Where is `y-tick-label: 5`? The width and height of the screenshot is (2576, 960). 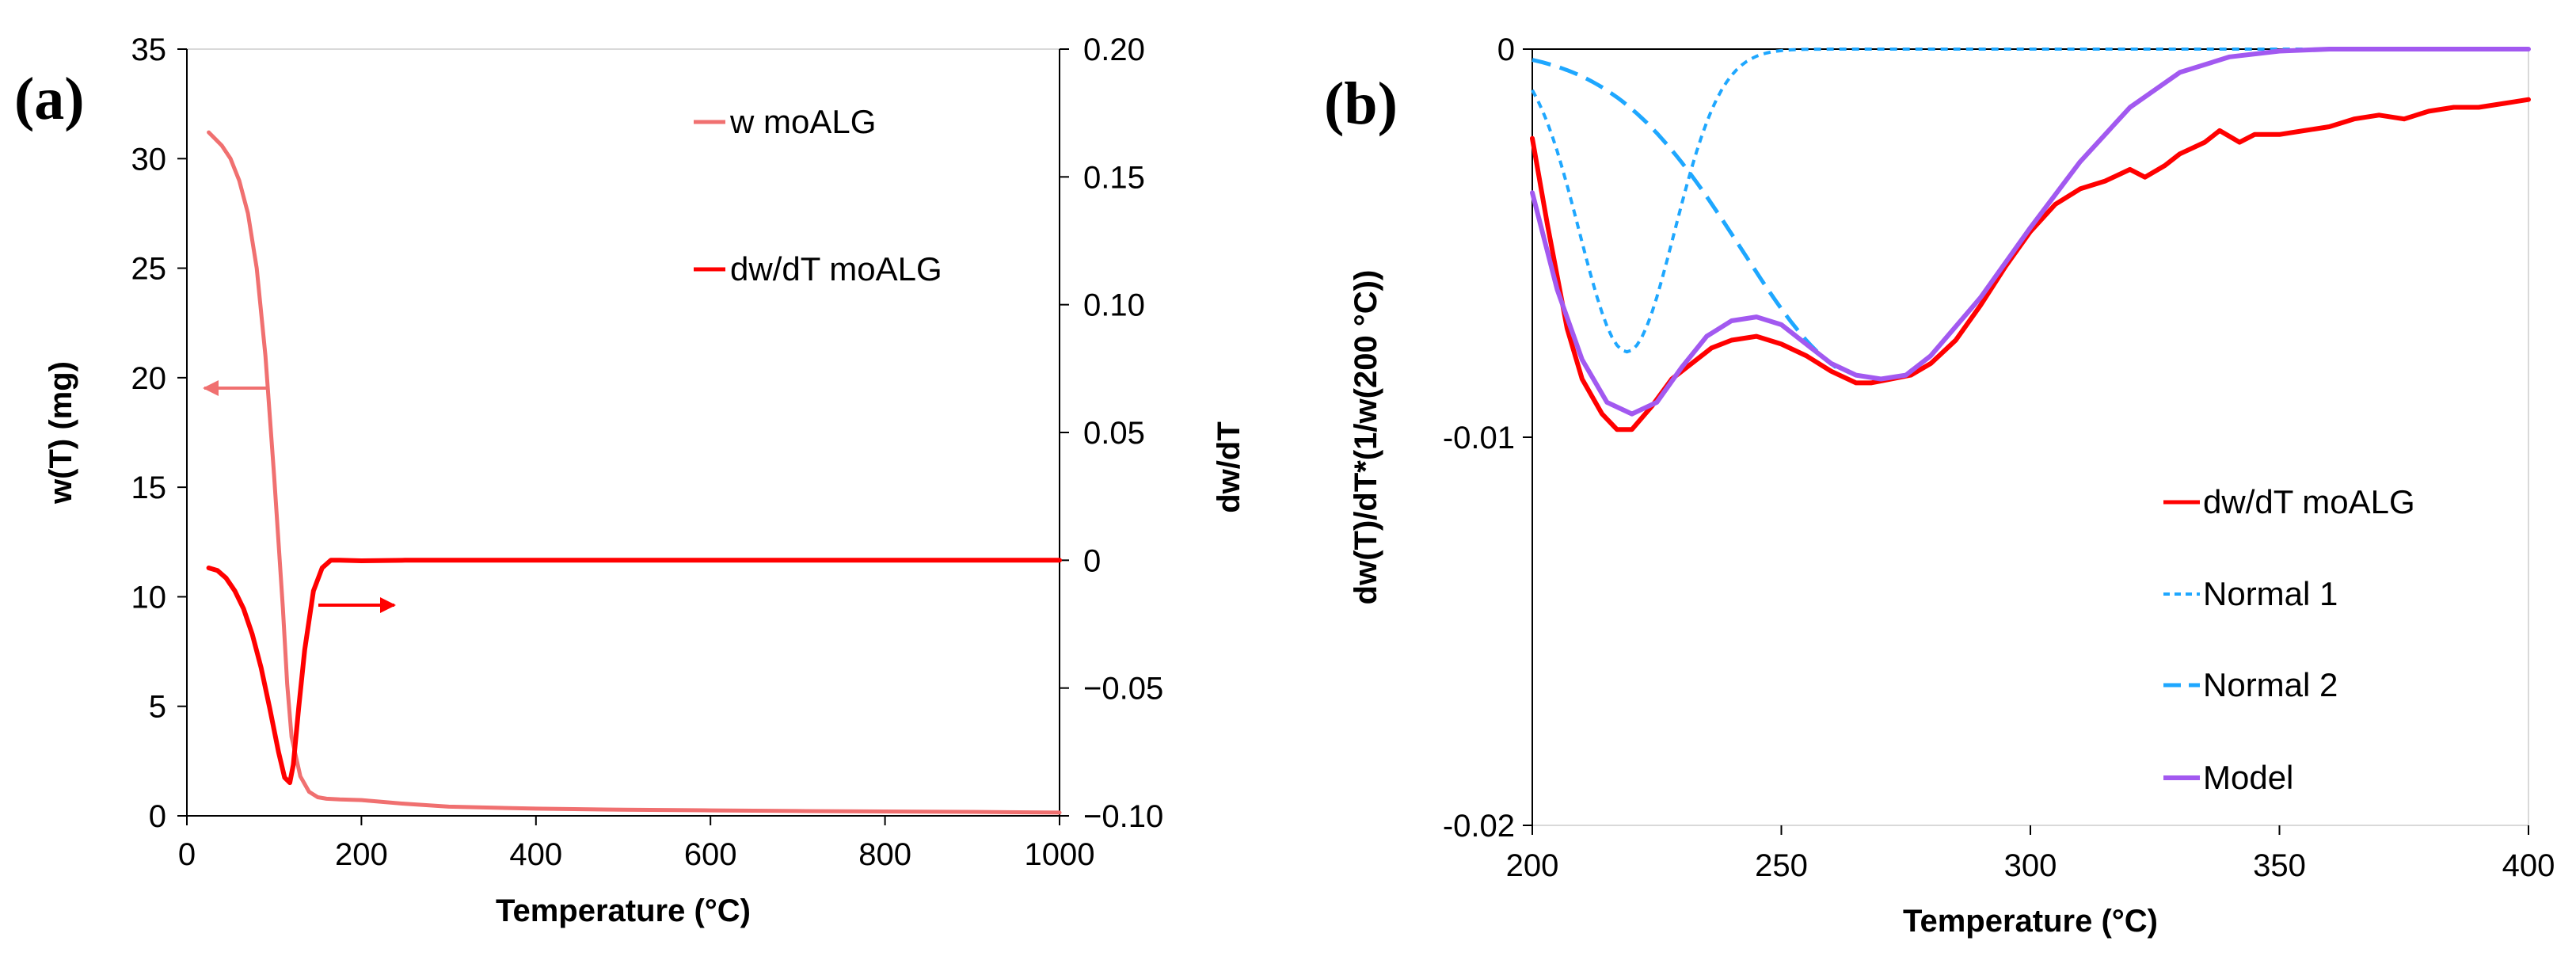
y-tick-label: 5 is located at coordinates (157, 707).